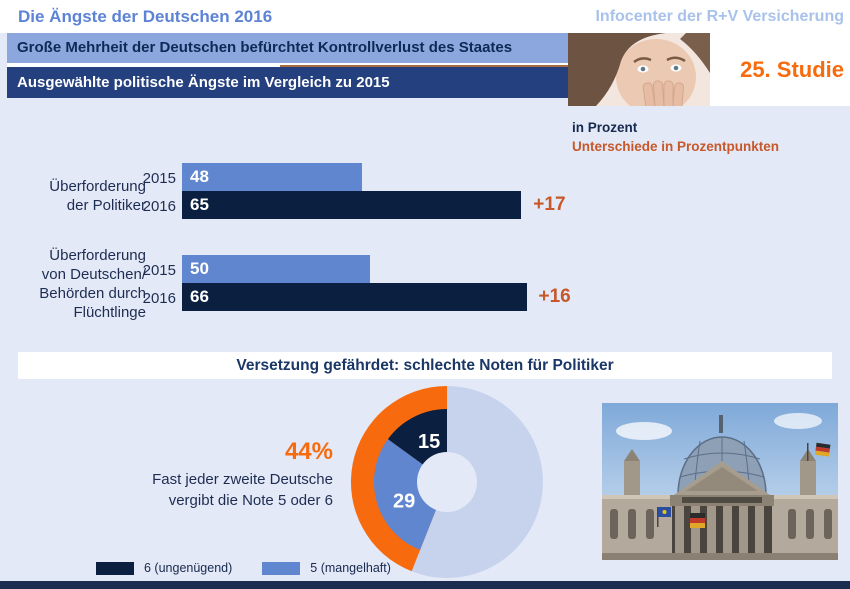 The image size is (850, 589). I want to click on bar-2015-fluechtlinge: 50, so click(276, 269).